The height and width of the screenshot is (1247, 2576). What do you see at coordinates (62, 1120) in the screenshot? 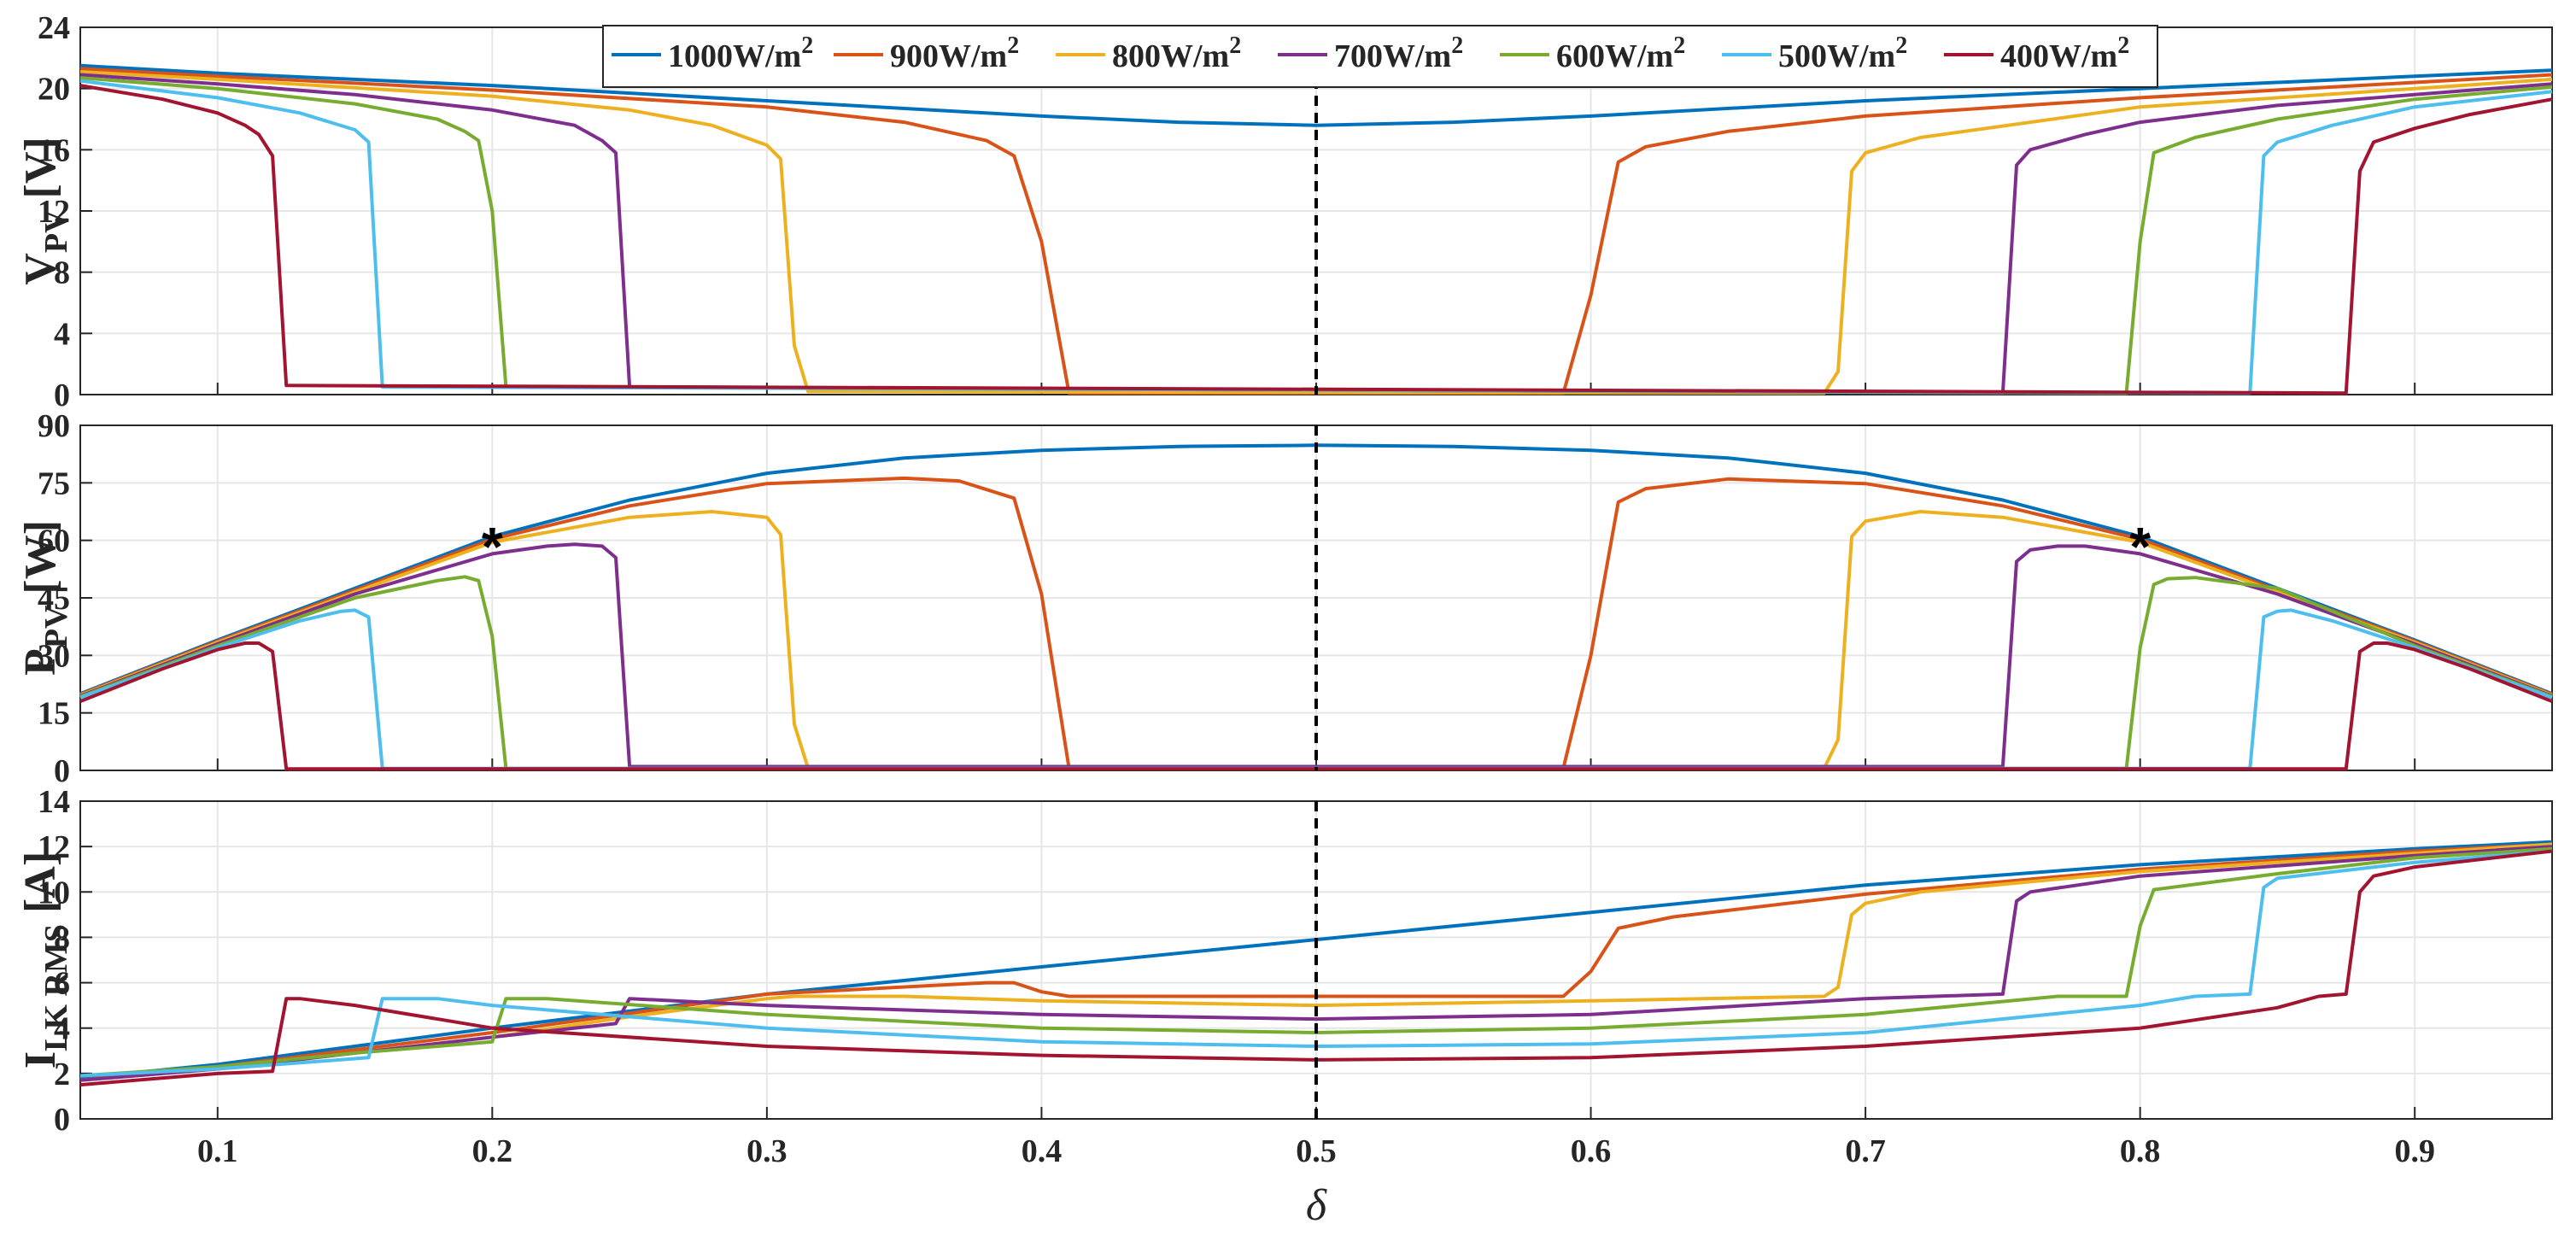
I see `ytick-label-ilk-0: 0` at bounding box center [62, 1120].